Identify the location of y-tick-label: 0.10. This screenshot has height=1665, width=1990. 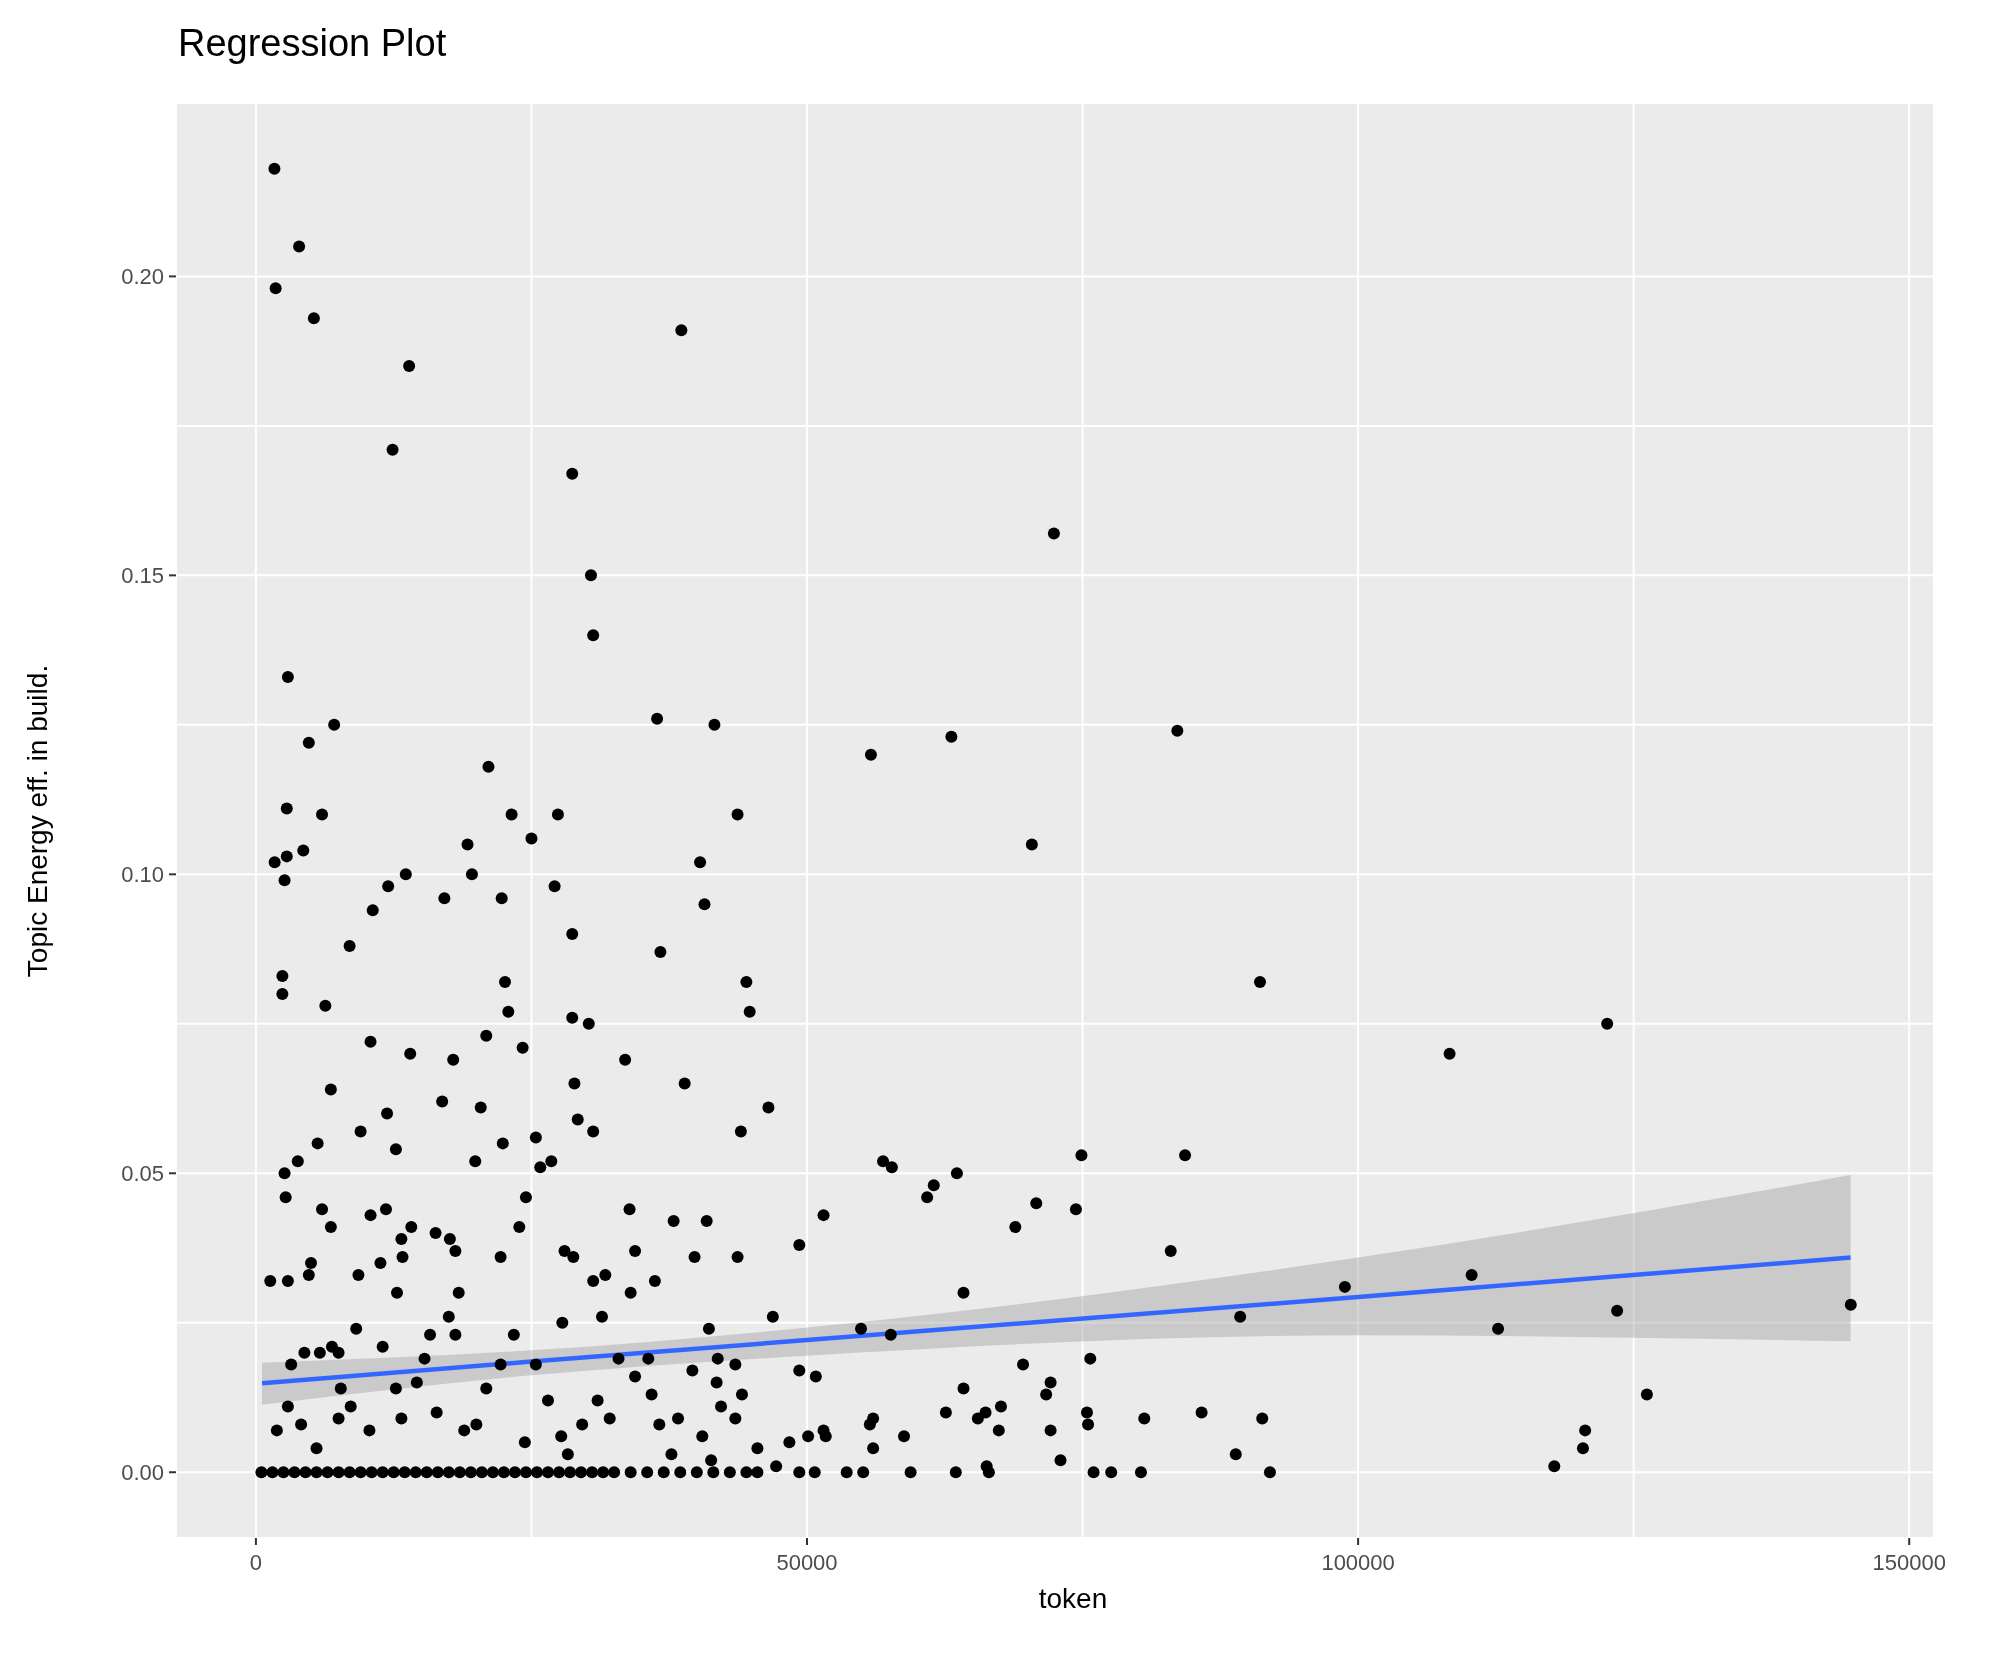
(142, 875).